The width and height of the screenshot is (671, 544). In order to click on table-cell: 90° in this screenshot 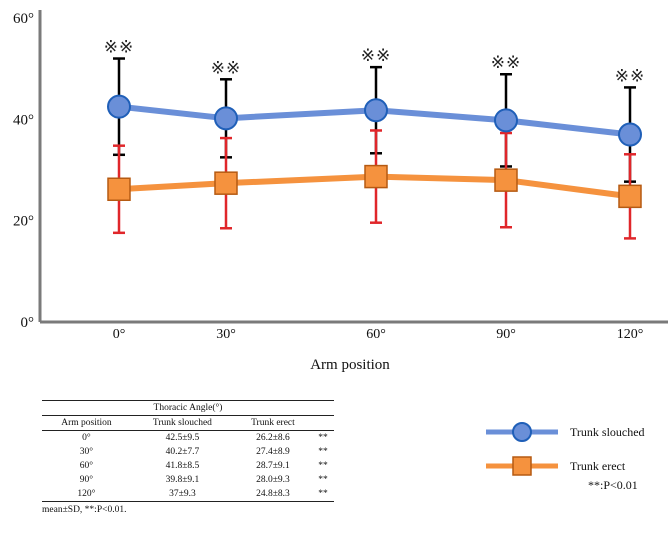, I will do `click(86, 480)`.